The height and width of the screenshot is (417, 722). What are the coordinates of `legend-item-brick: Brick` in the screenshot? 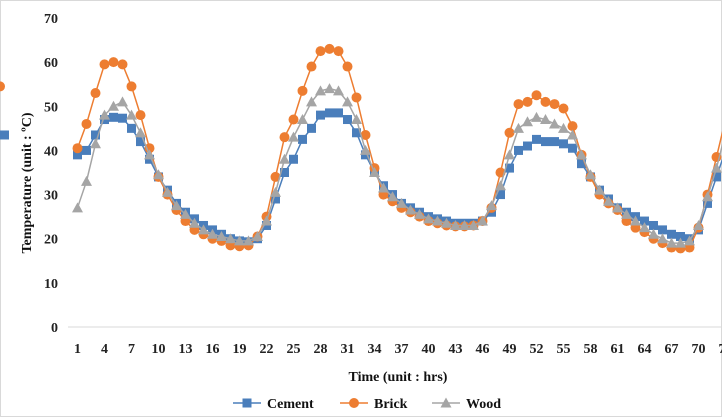 It's located at (374, 404).